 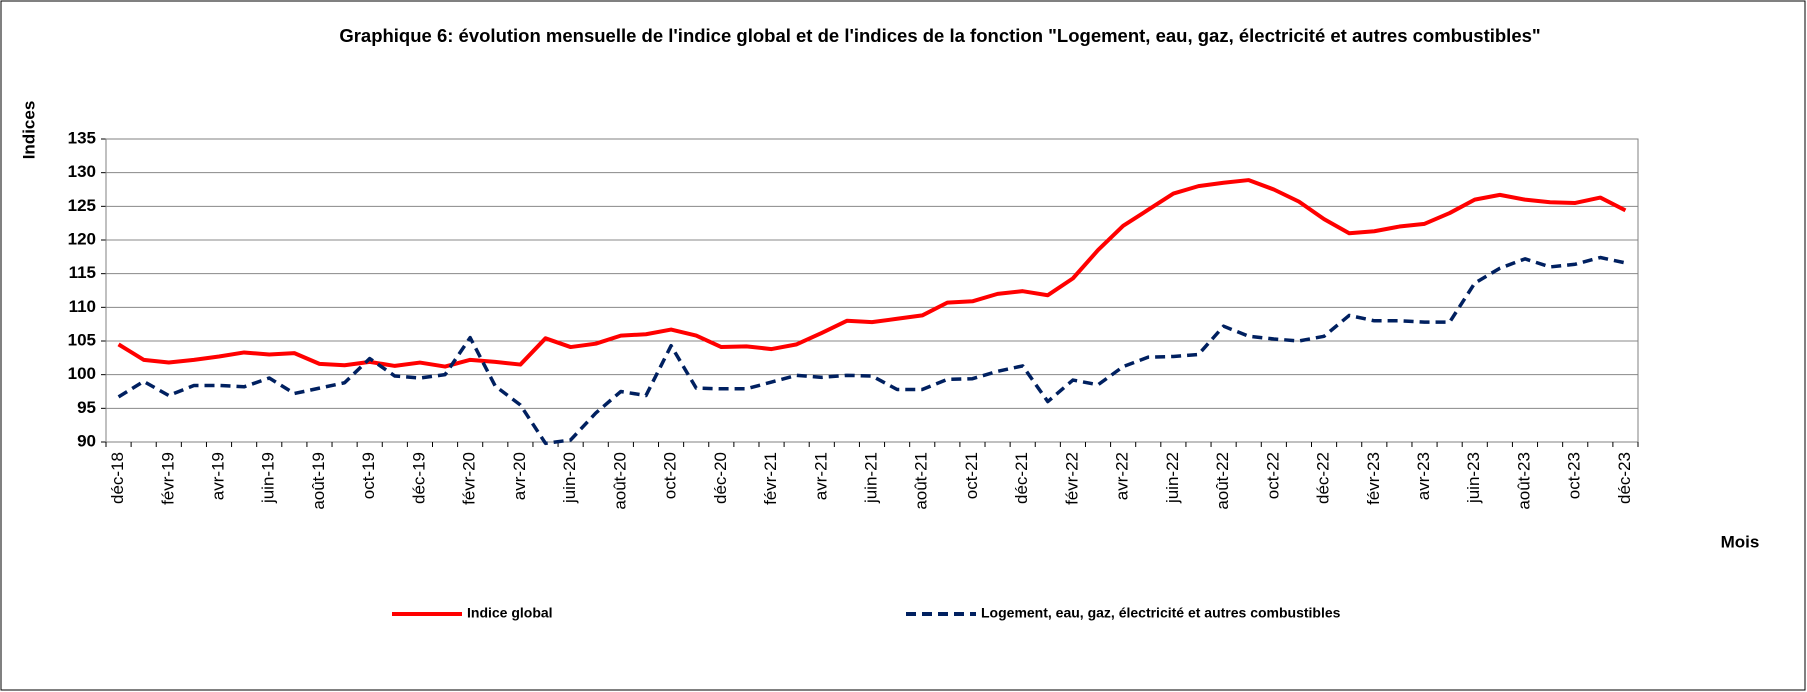 I want to click on x-tick-label: avr-20, so click(x=519, y=476).